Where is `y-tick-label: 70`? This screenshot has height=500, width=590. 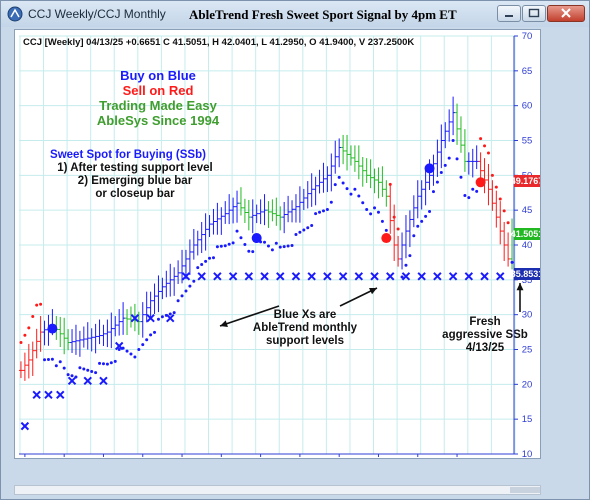 y-tick-label: 70 is located at coordinates (527, 36).